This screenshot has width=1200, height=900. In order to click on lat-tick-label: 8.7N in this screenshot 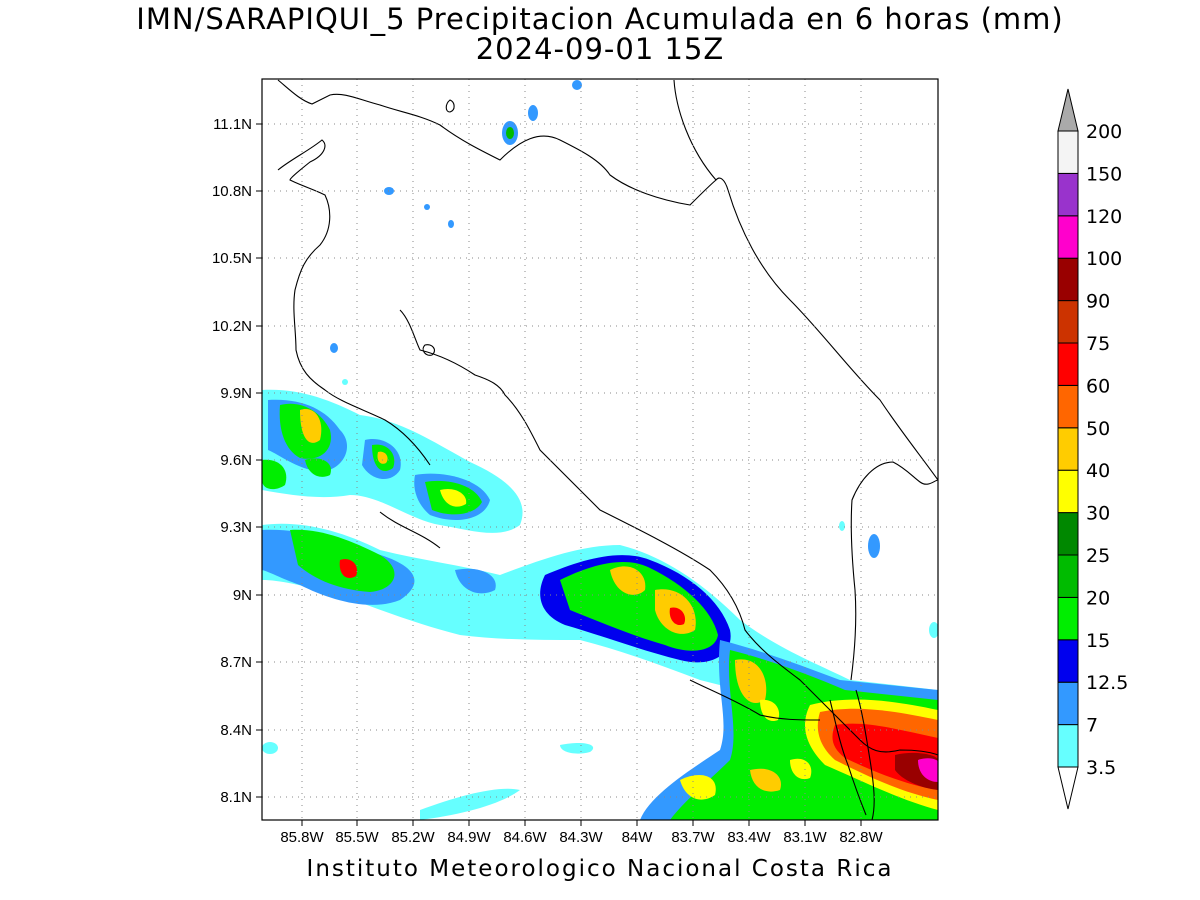, I will do `click(236, 662)`.